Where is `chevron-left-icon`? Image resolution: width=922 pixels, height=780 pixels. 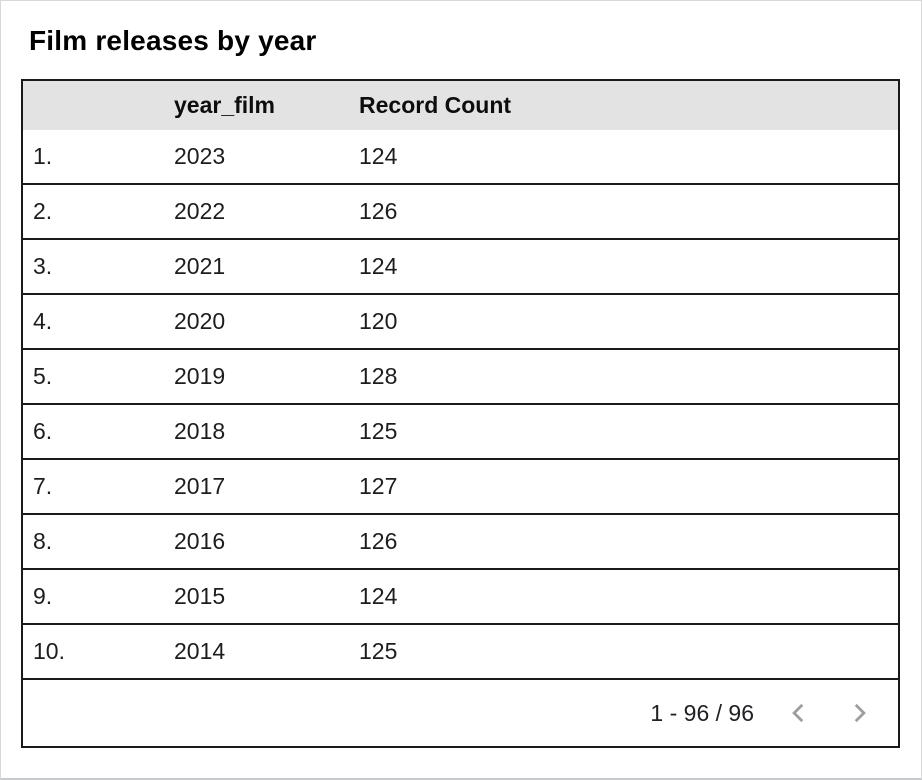
chevron-left-icon is located at coordinates (799, 713).